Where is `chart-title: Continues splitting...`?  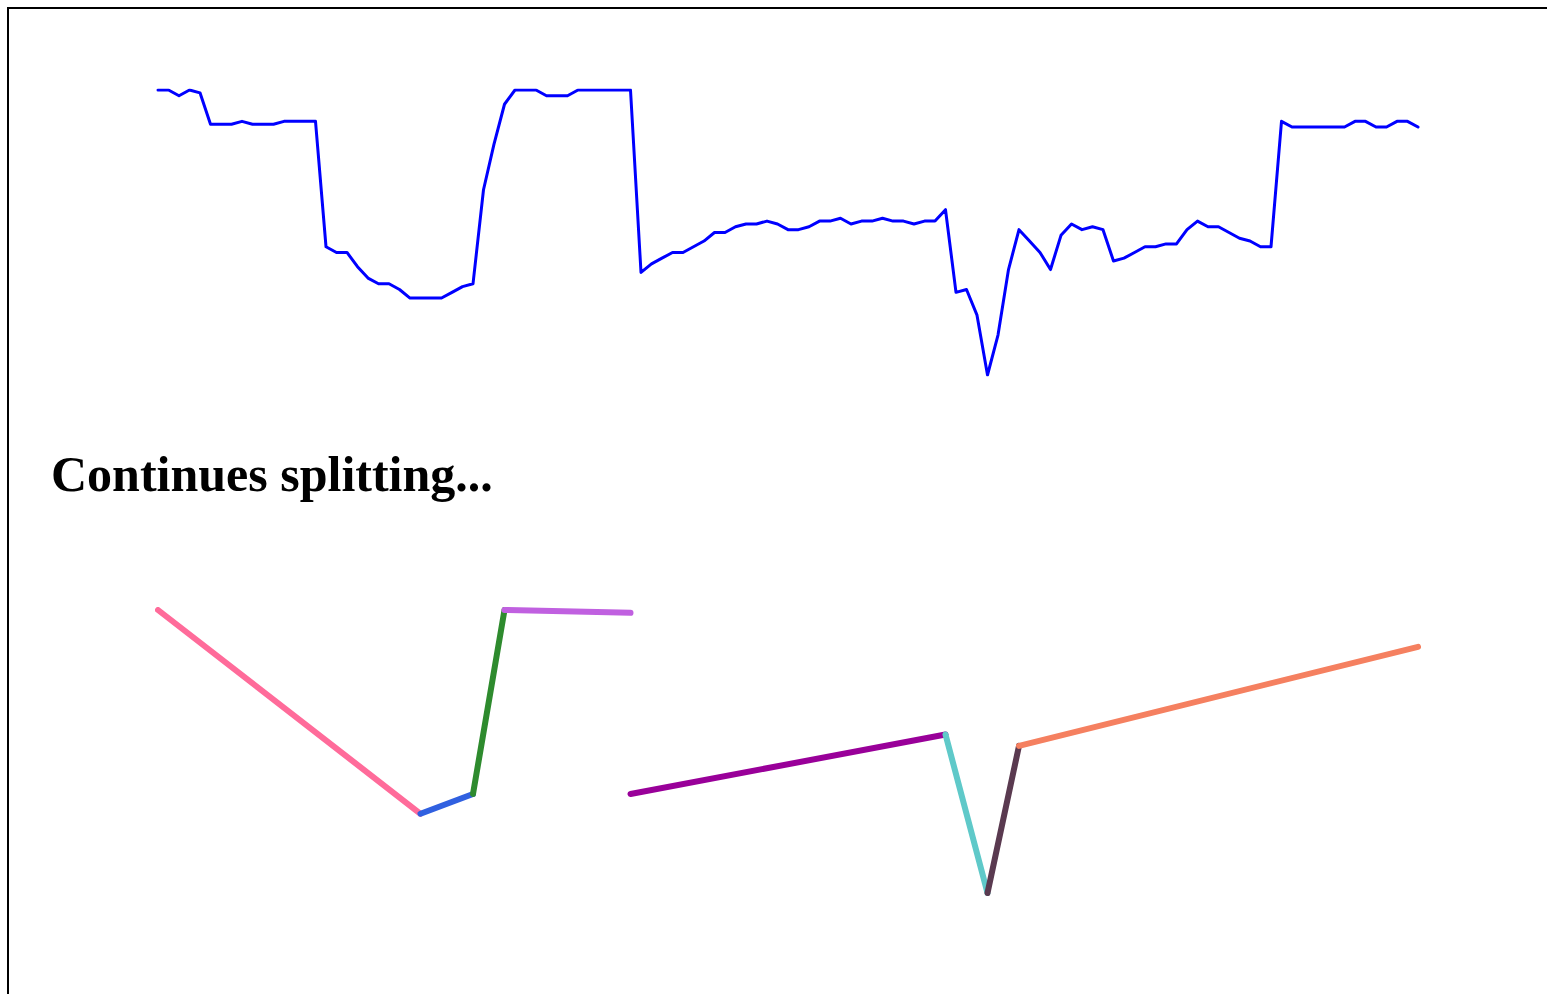 chart-title: Continues splitting... is located at coordinates (272, 474).